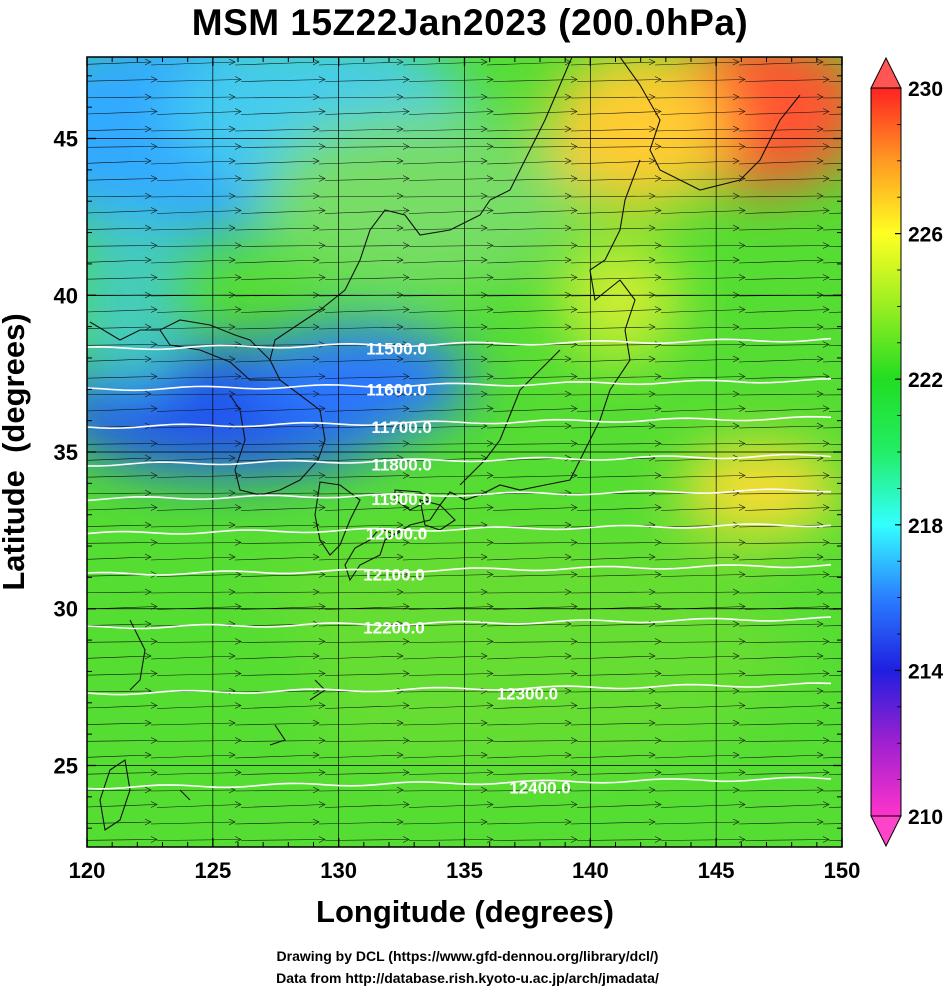  What do you see at coordinates (393, 628) in the screenshot?
I see `contour-label: 12200.0` at bounding box center [393, 628].